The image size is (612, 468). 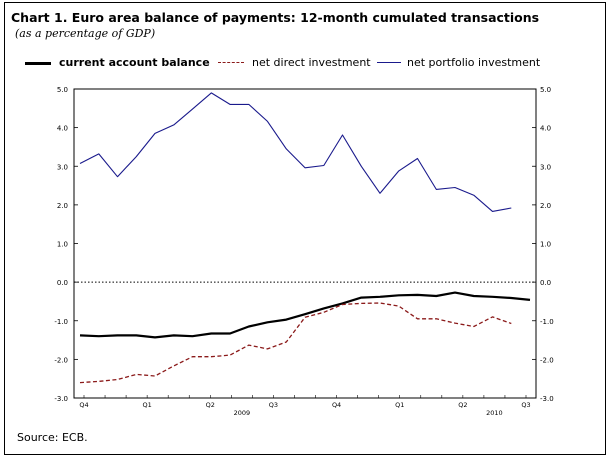 I want to click on legend-label-portfolio-investment: net portfolio investment, so click(x=474, y=62).